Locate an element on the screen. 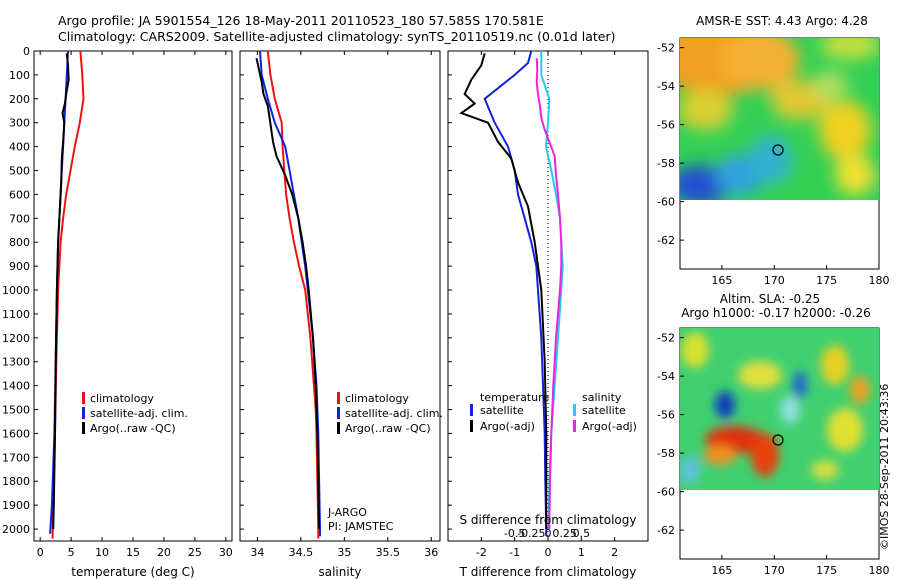 The image size is (900, 580). depth-tick-label: 800 is located at coordinates (19, 242).